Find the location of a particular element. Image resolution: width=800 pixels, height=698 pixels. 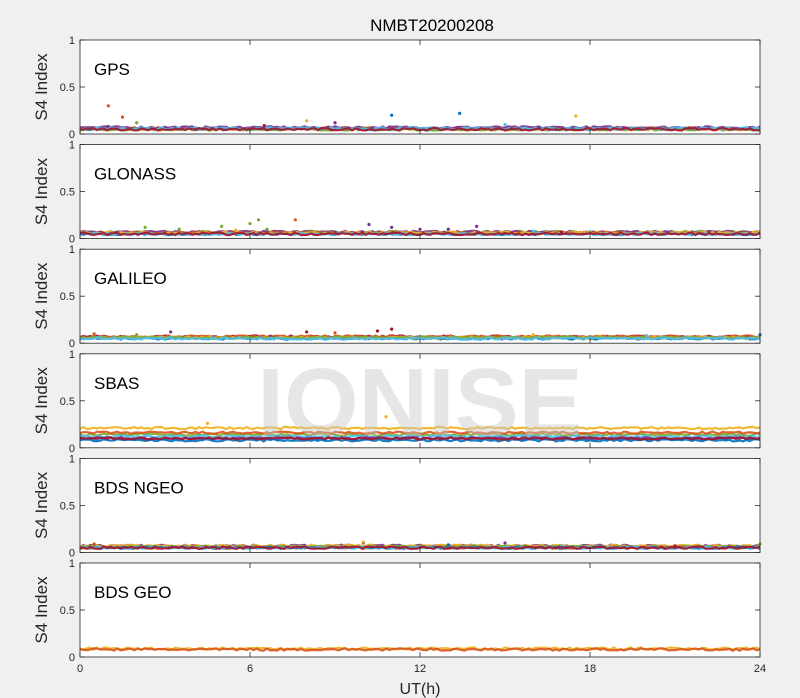

panel-0: 0 0.5 1 GPS S4 Index is located at coordinates (396, 88).